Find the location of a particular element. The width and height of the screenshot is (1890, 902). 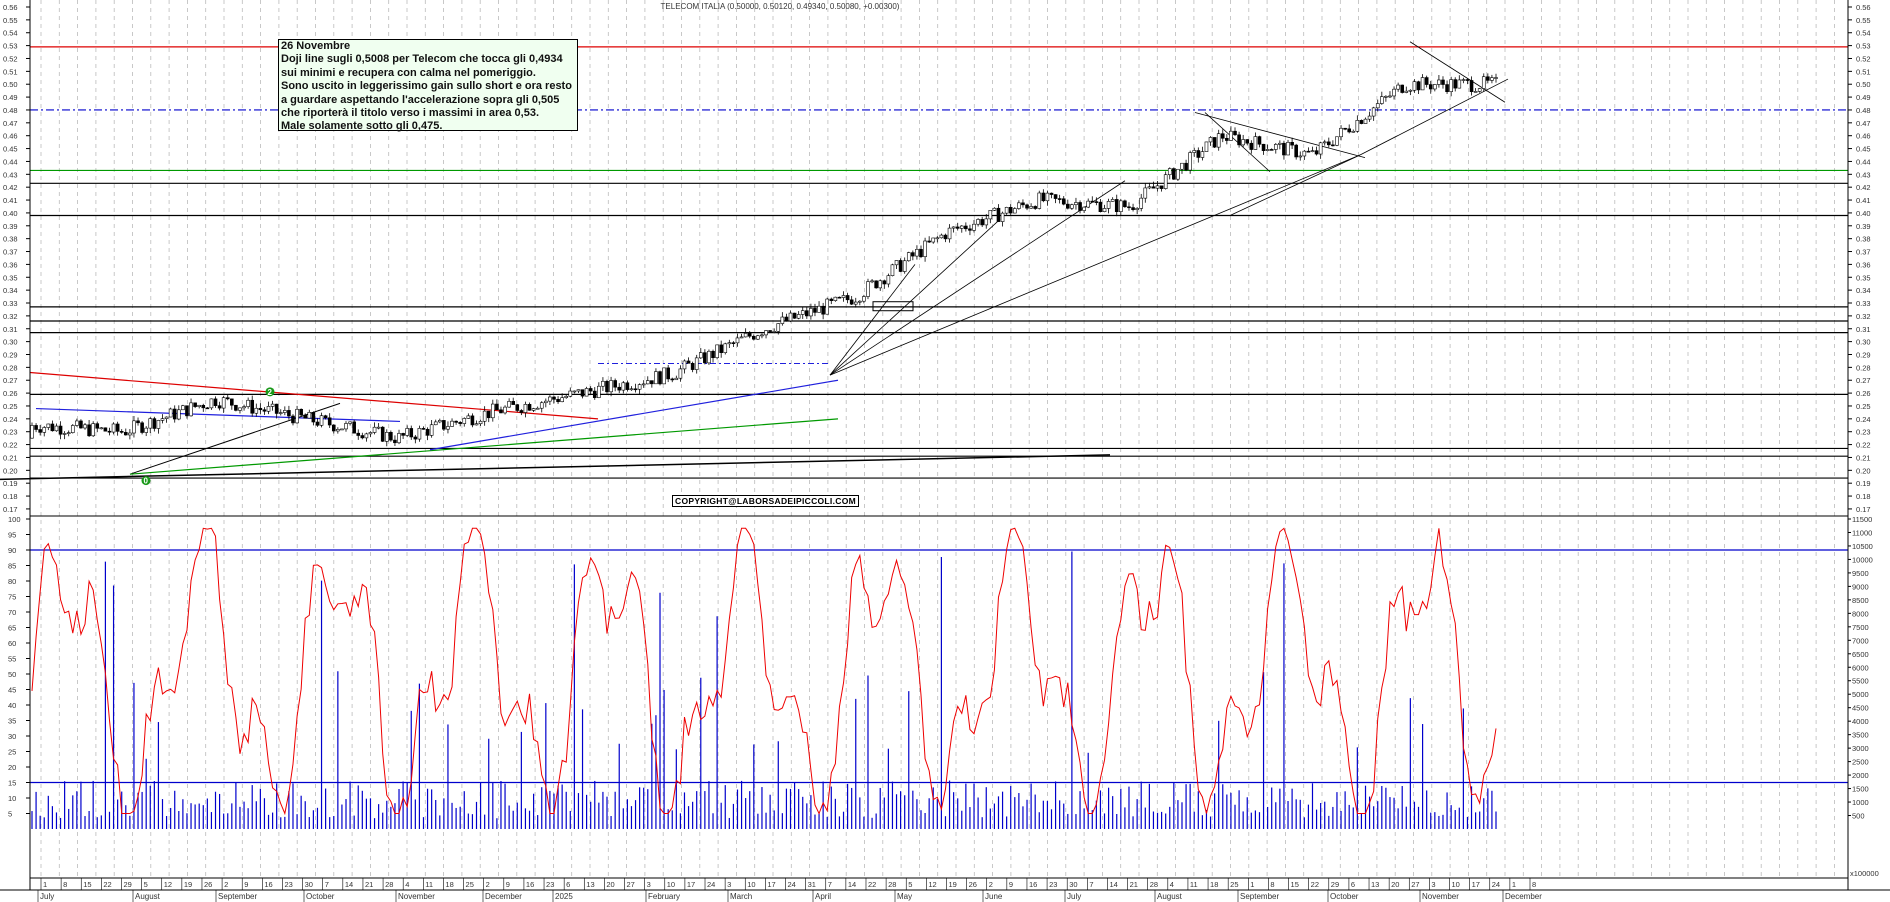

svg-text: 1500 is located at coordinates (1860, 789).